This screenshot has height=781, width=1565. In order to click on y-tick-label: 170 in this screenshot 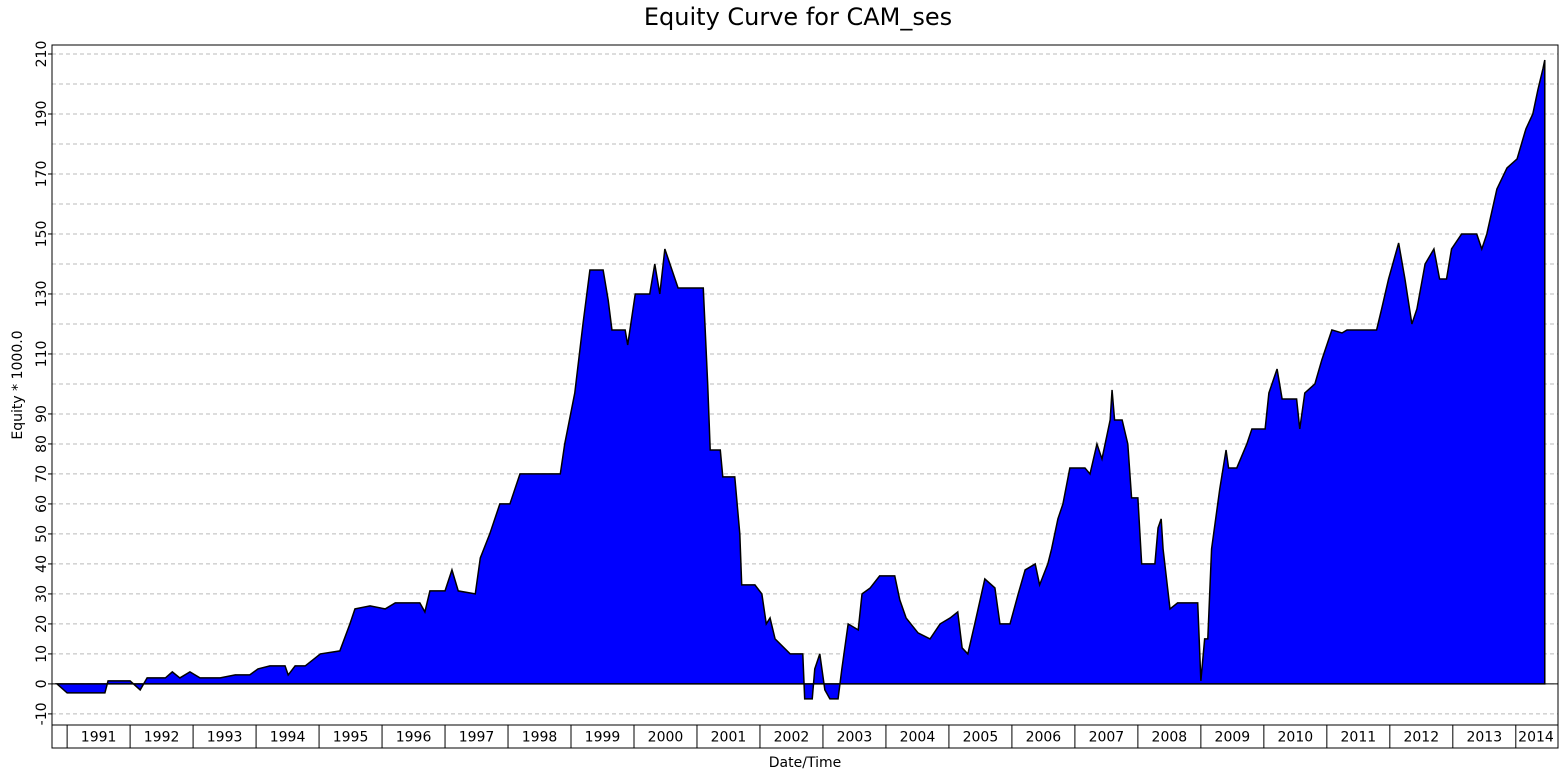, I will do `click(42, 174)`.